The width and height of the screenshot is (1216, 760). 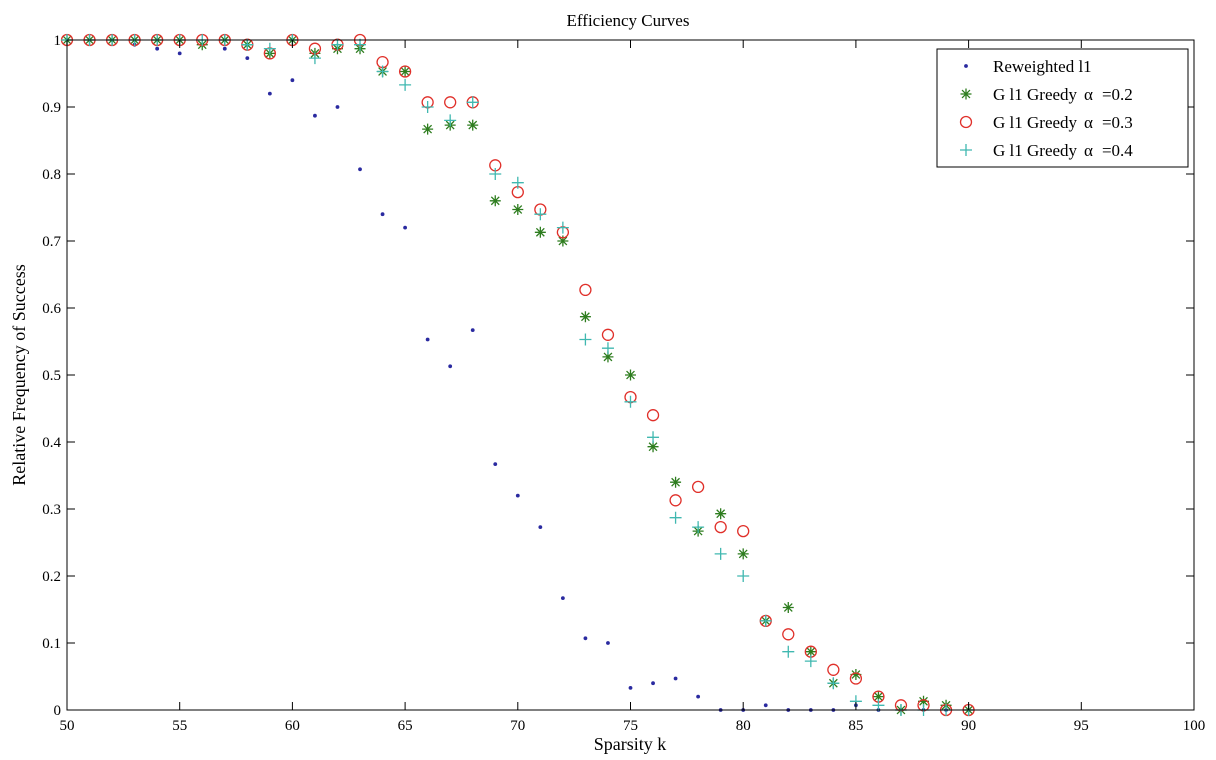 I want to click on legend-marker-circle, so click(x=966, y=122).